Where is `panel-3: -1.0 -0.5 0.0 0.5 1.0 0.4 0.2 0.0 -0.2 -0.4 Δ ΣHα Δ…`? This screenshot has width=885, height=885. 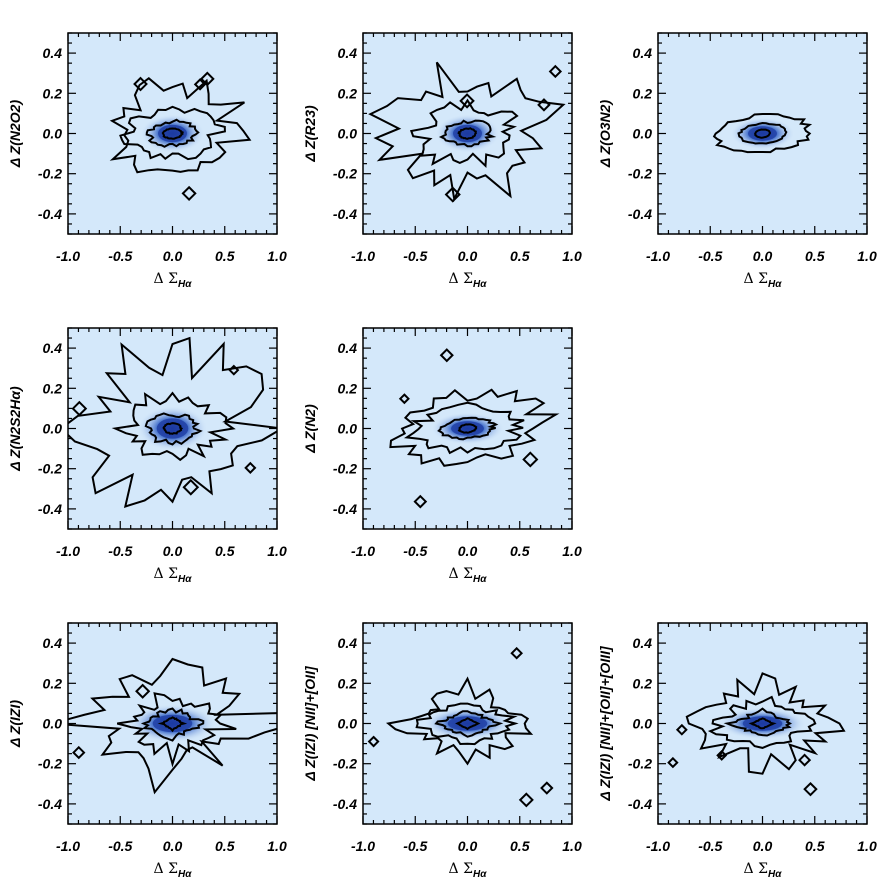
panel-3: -1.0 -0.5 0.0 0.5 1.0 0.4 0.2 0.0 -0.2 -0.4 Δ ΣHα Δ… is located at coordinates (737, 161).